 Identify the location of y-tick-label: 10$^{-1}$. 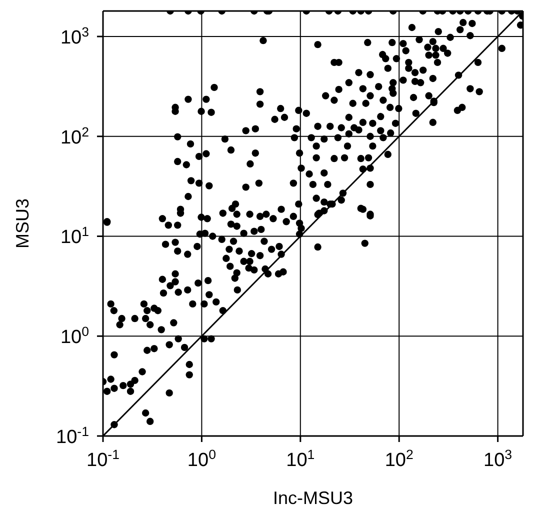
(72, 436).